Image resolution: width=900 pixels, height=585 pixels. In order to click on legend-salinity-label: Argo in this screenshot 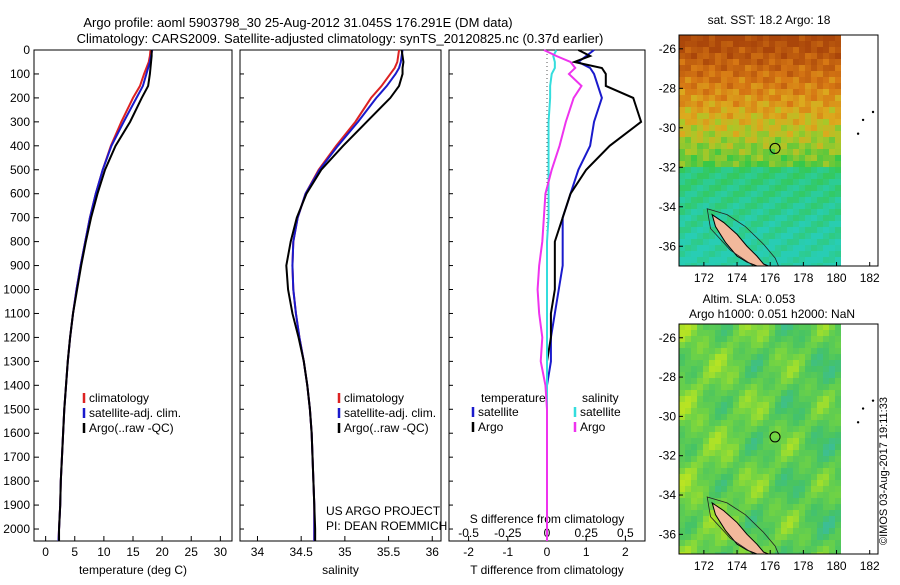, I will do `click(593, 427)`.